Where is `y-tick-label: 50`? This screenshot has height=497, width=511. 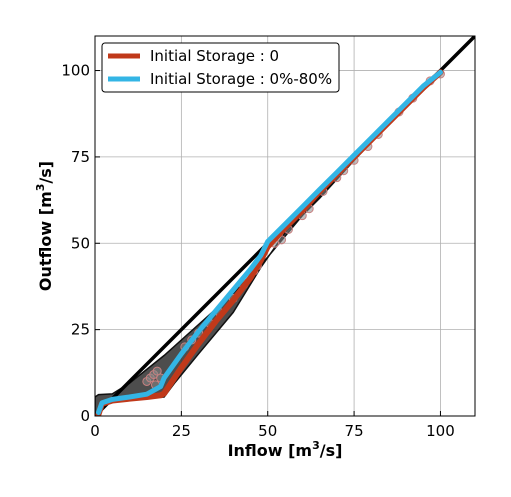
y-tick-label: 50 is located at coordinates (80, 243).